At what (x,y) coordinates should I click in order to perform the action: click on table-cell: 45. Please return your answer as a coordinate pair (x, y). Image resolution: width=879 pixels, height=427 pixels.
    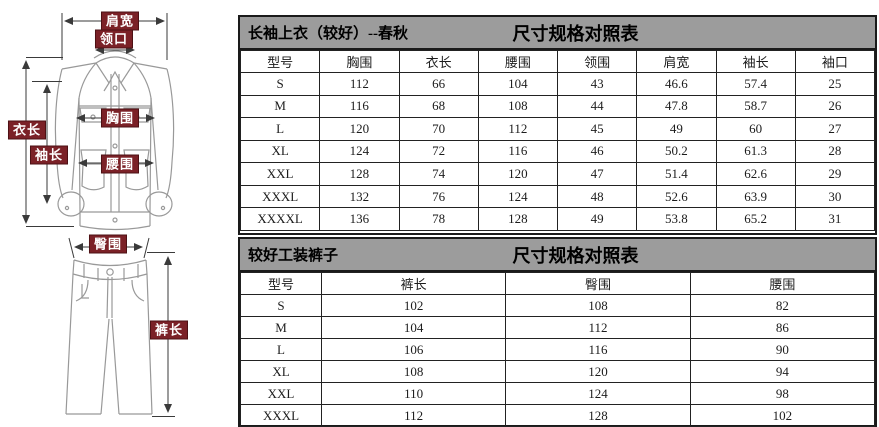
    Looking at the image, I should click on (597, 129).